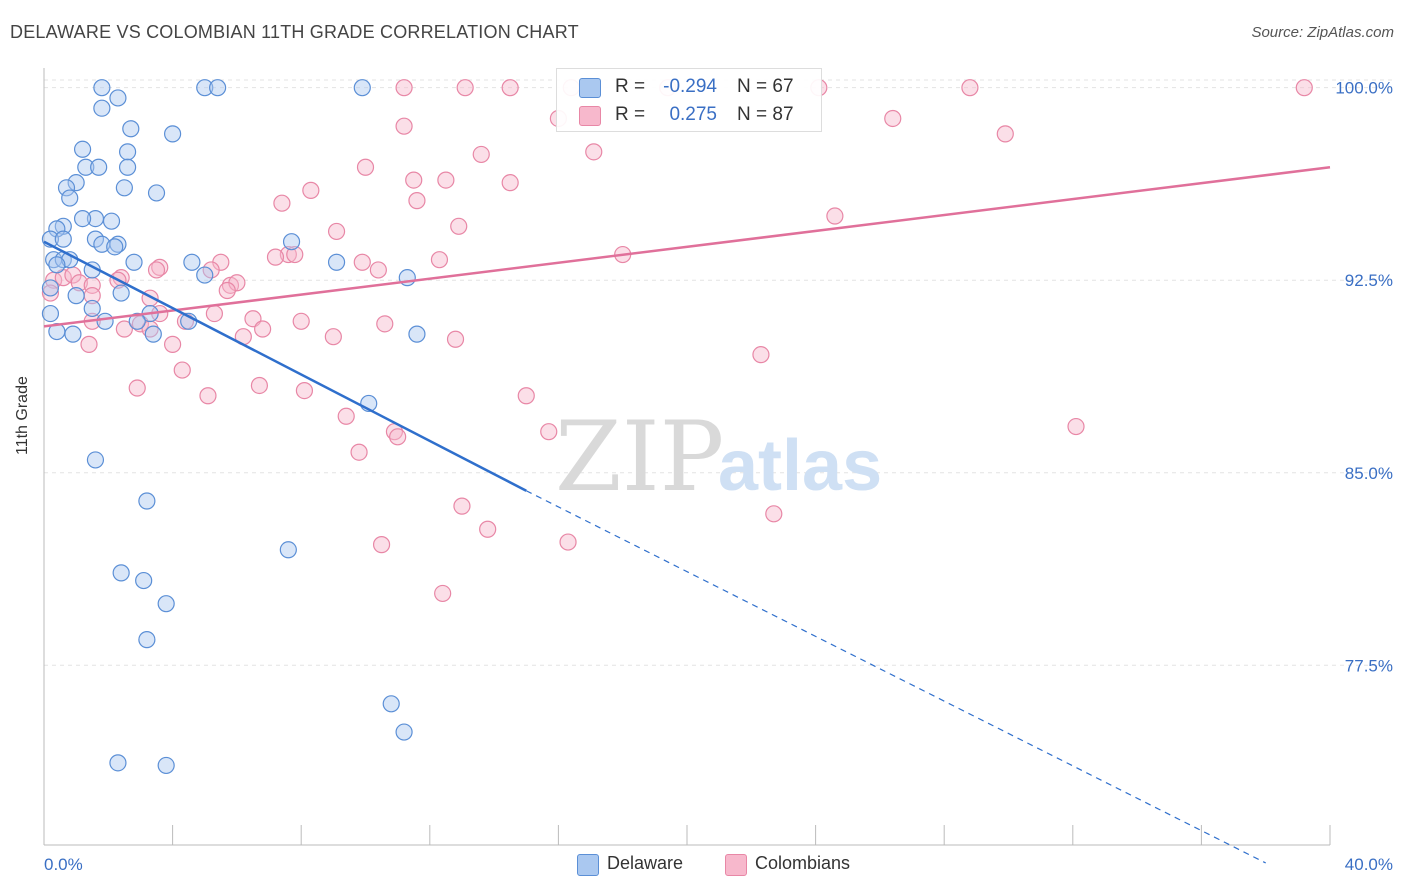  Describe the element at coordinates (639, 457) in the screenshot. I see `watermark-zip: ZIP` at that location.